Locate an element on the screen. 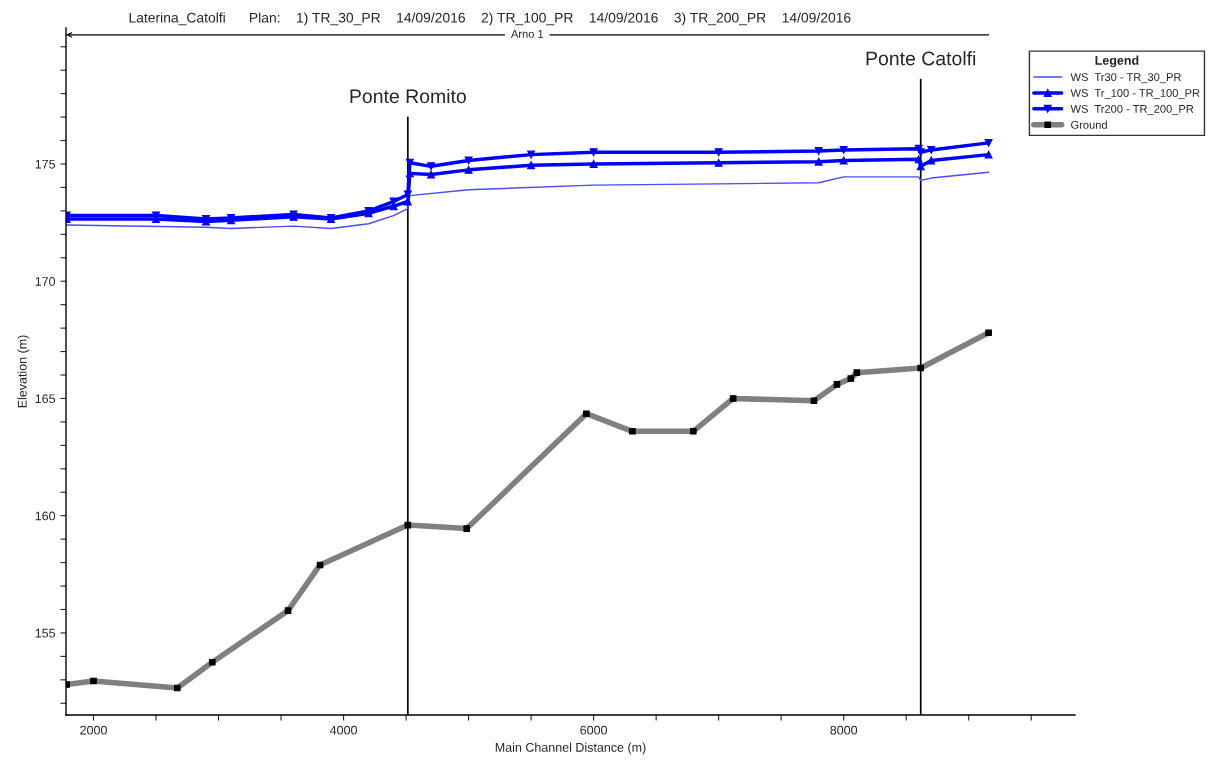  x-axis-title: Main Channel Distance (m) is located at coordinates (570, 748).